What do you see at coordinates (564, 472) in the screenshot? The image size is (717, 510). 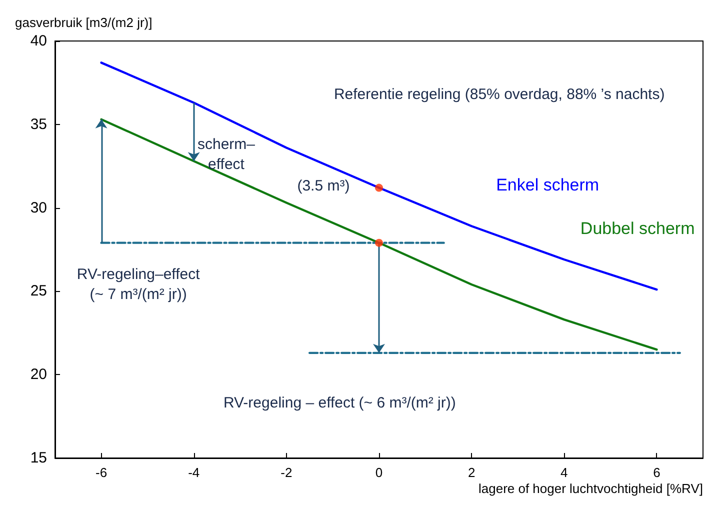 I see `x-tick-label: 4` at bounding box center [564, 472].